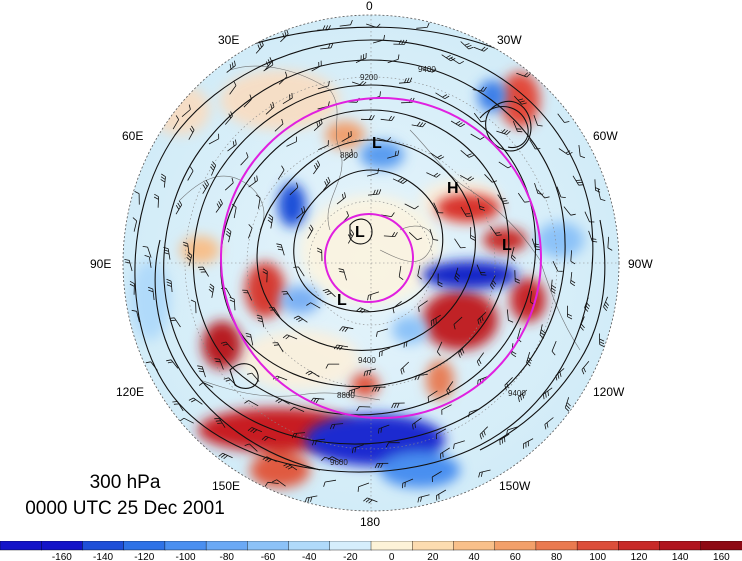 The height and width of the screenshot is (561, 742). Describe the element at coordinates (516, 556) in the screenshot. I see `colorbar-tick-label: 60` at that location.